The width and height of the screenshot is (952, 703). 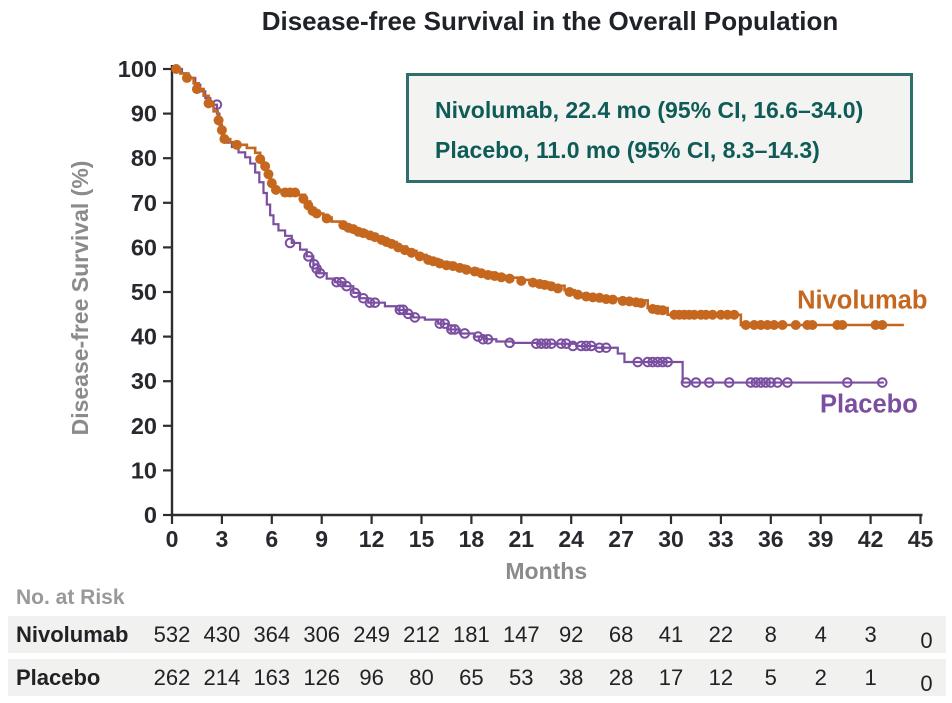 What do you see at coordinates (144, 203) in the screenshot?
I see `y-tick-label: 70` at bounding box center [144, 203].